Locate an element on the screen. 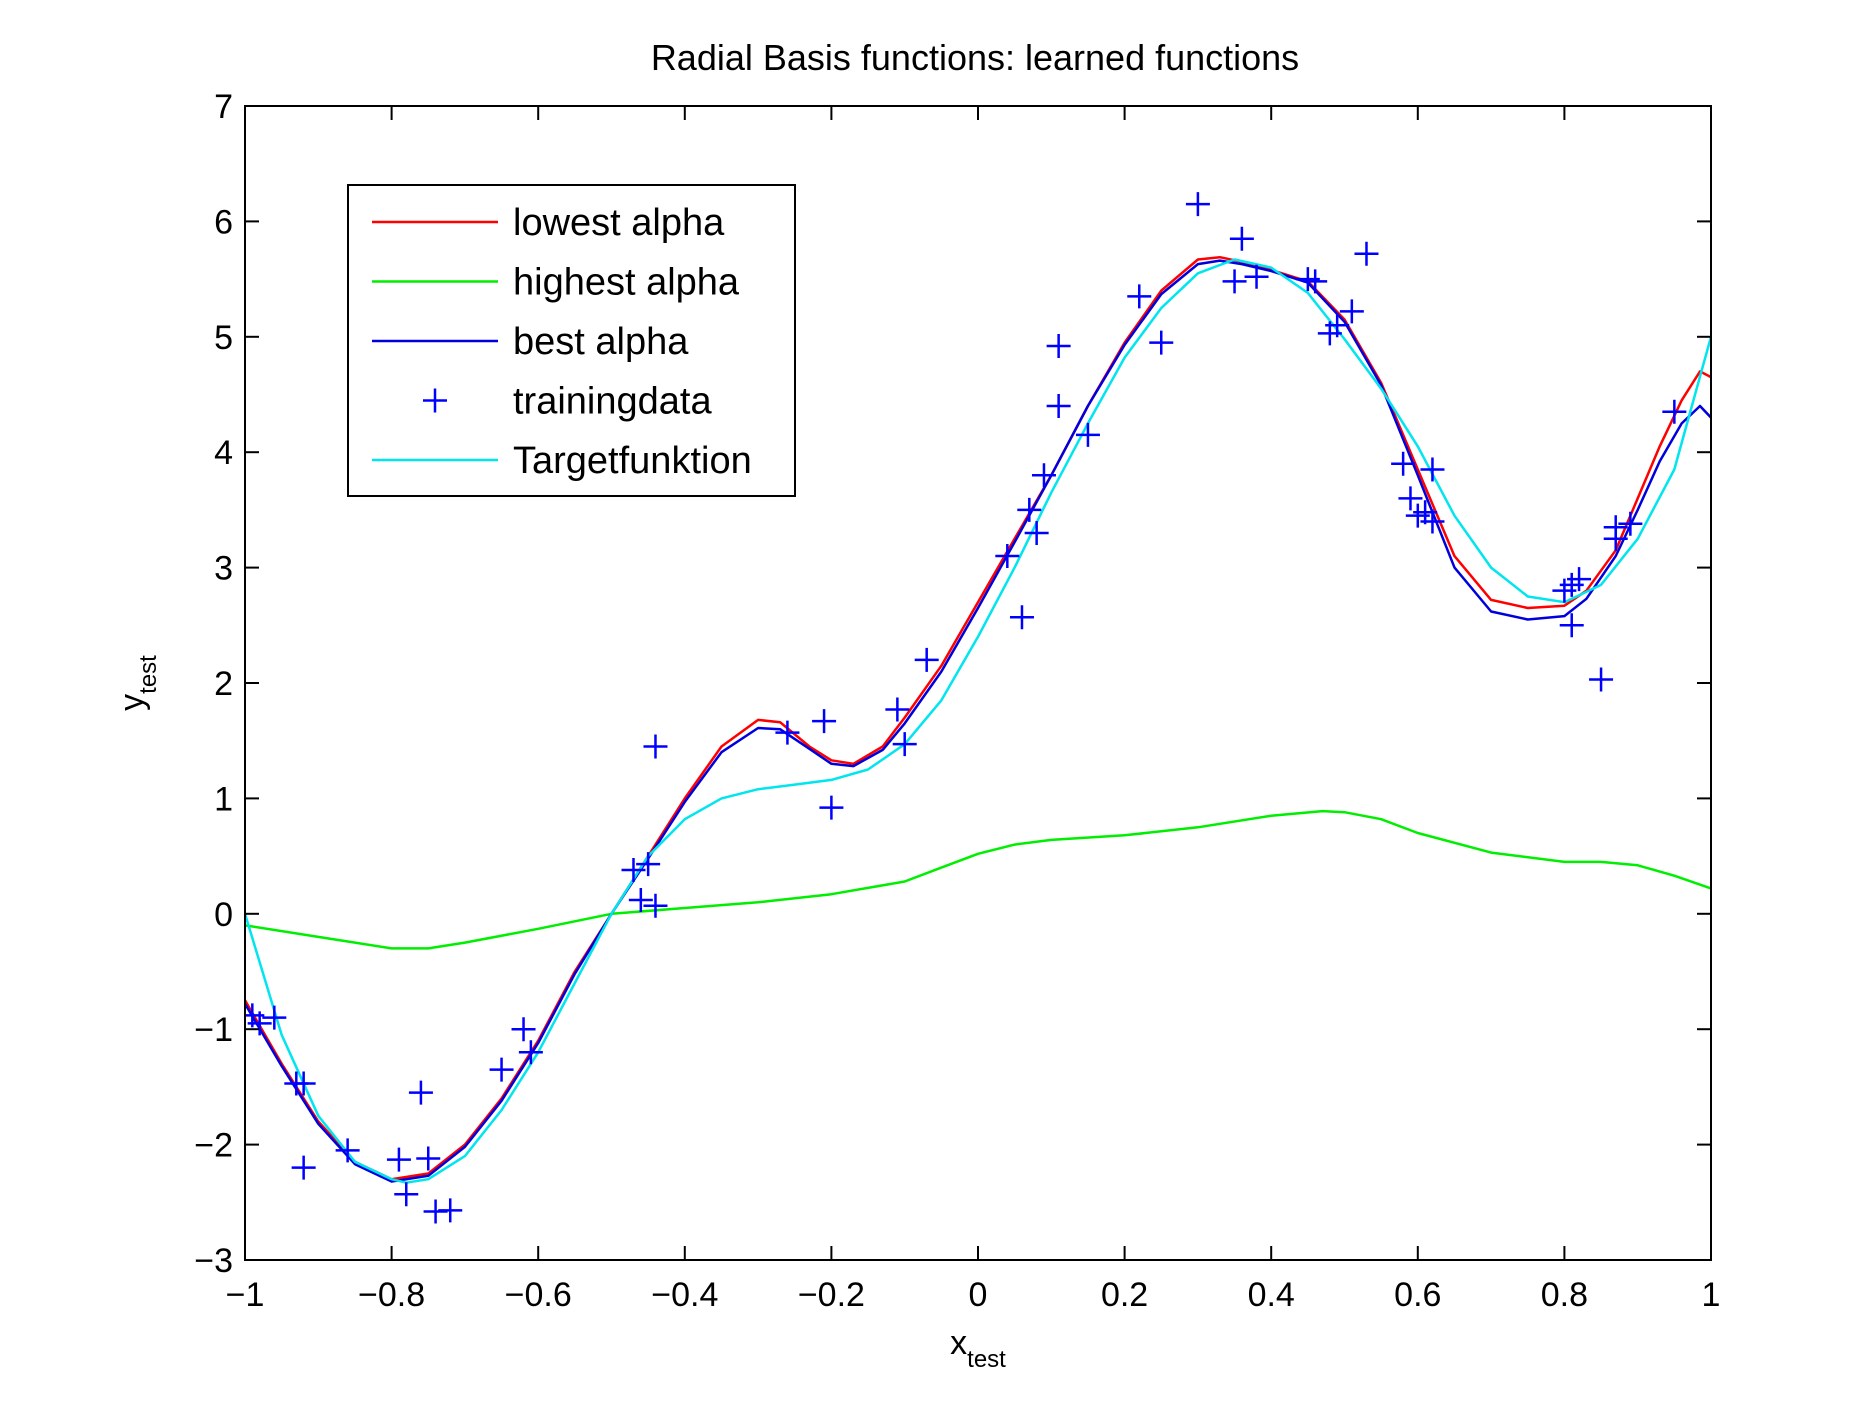 The height and width of the screenshot is (1404, 1867). legend-item-highest-alpha: highest alpha is located at coordinates (556, 283).